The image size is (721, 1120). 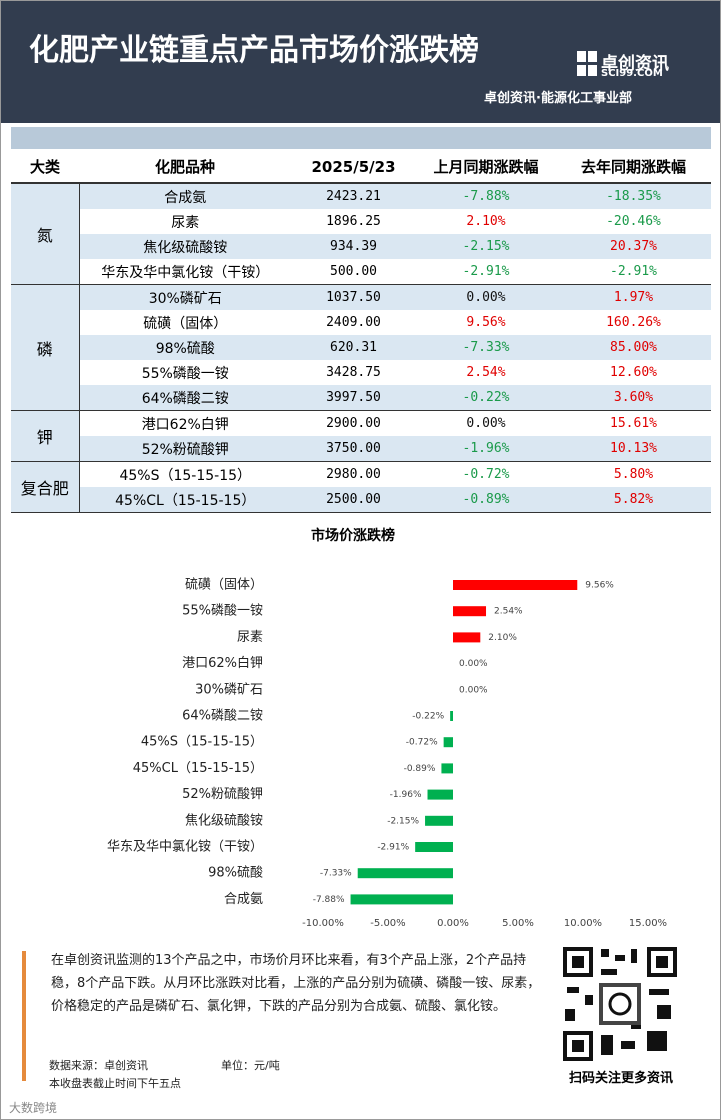 What do you see at coordinates (508, 612) in the screenshot?
I see `data-label: 2.54%` at bounding box center [508, 612].